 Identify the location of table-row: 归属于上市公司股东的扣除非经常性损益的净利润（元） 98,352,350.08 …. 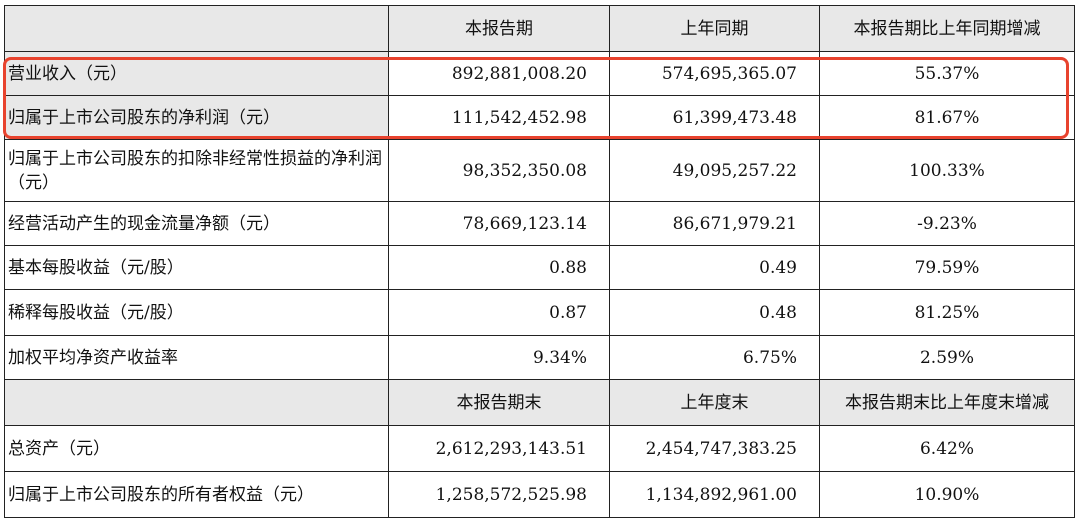
(539, 170).